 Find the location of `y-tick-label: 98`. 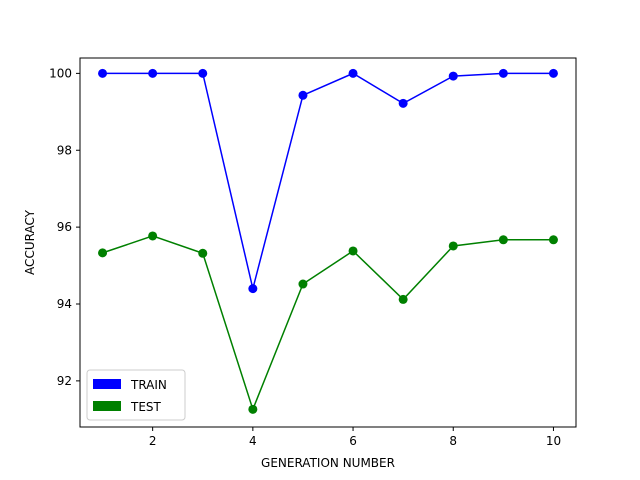

y-tick-label: 98 is located at coordinates (64, 150).